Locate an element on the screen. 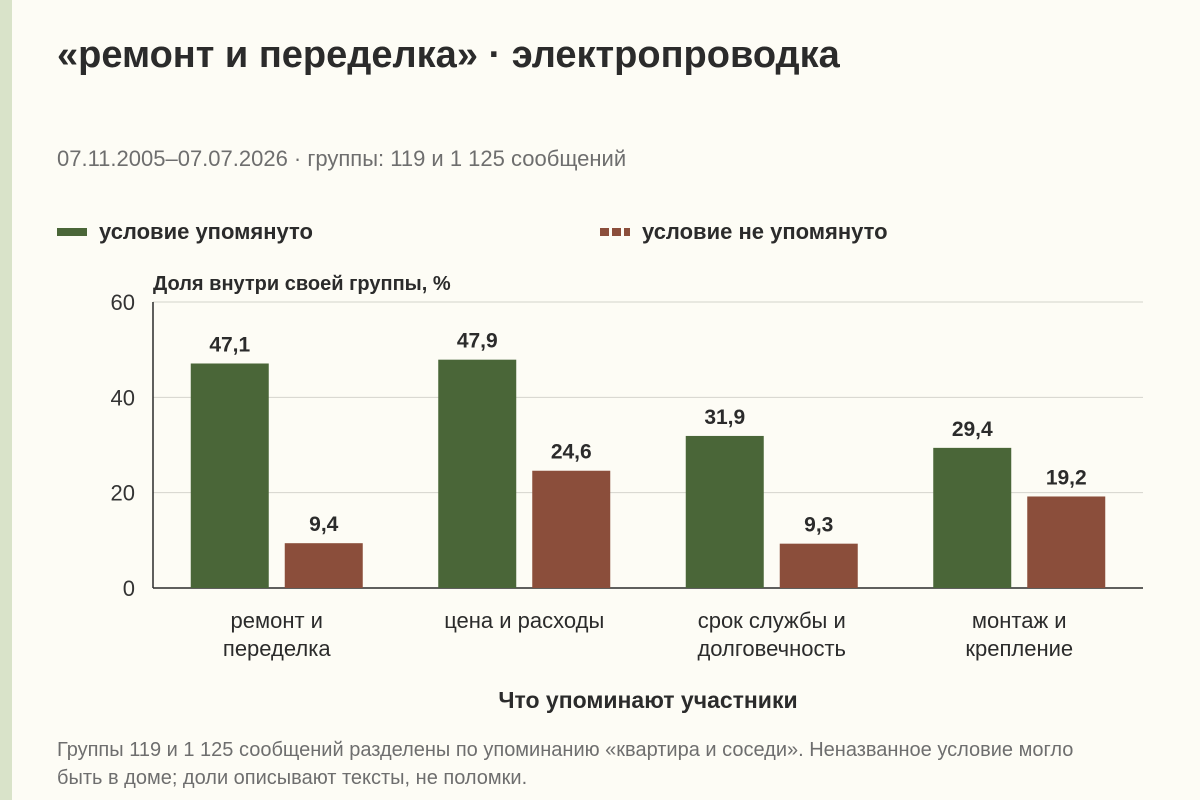 This screenshot has width=1200, height=800. chart-title: «ремонт и переделка» · электропроводка is located at coordinates (448, 55).